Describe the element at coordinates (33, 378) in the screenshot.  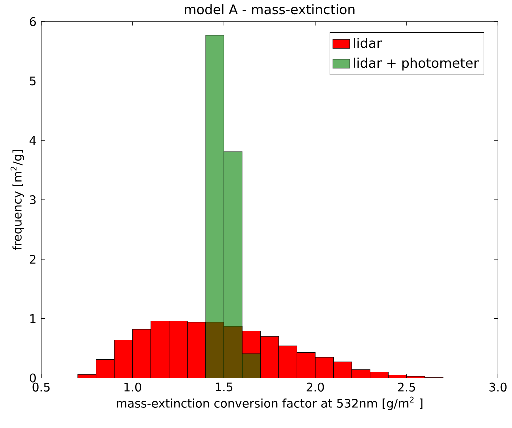
I see `y-tick-label: 0` at that location.